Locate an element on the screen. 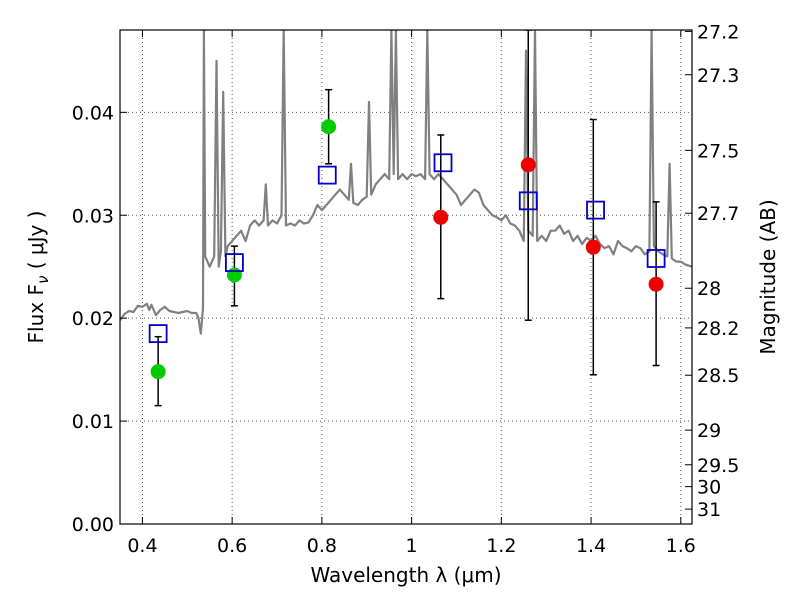 The width and height of the screenshot is (800, 600). y-axis-label-main: Flux F is located at coordinates (36, 313).